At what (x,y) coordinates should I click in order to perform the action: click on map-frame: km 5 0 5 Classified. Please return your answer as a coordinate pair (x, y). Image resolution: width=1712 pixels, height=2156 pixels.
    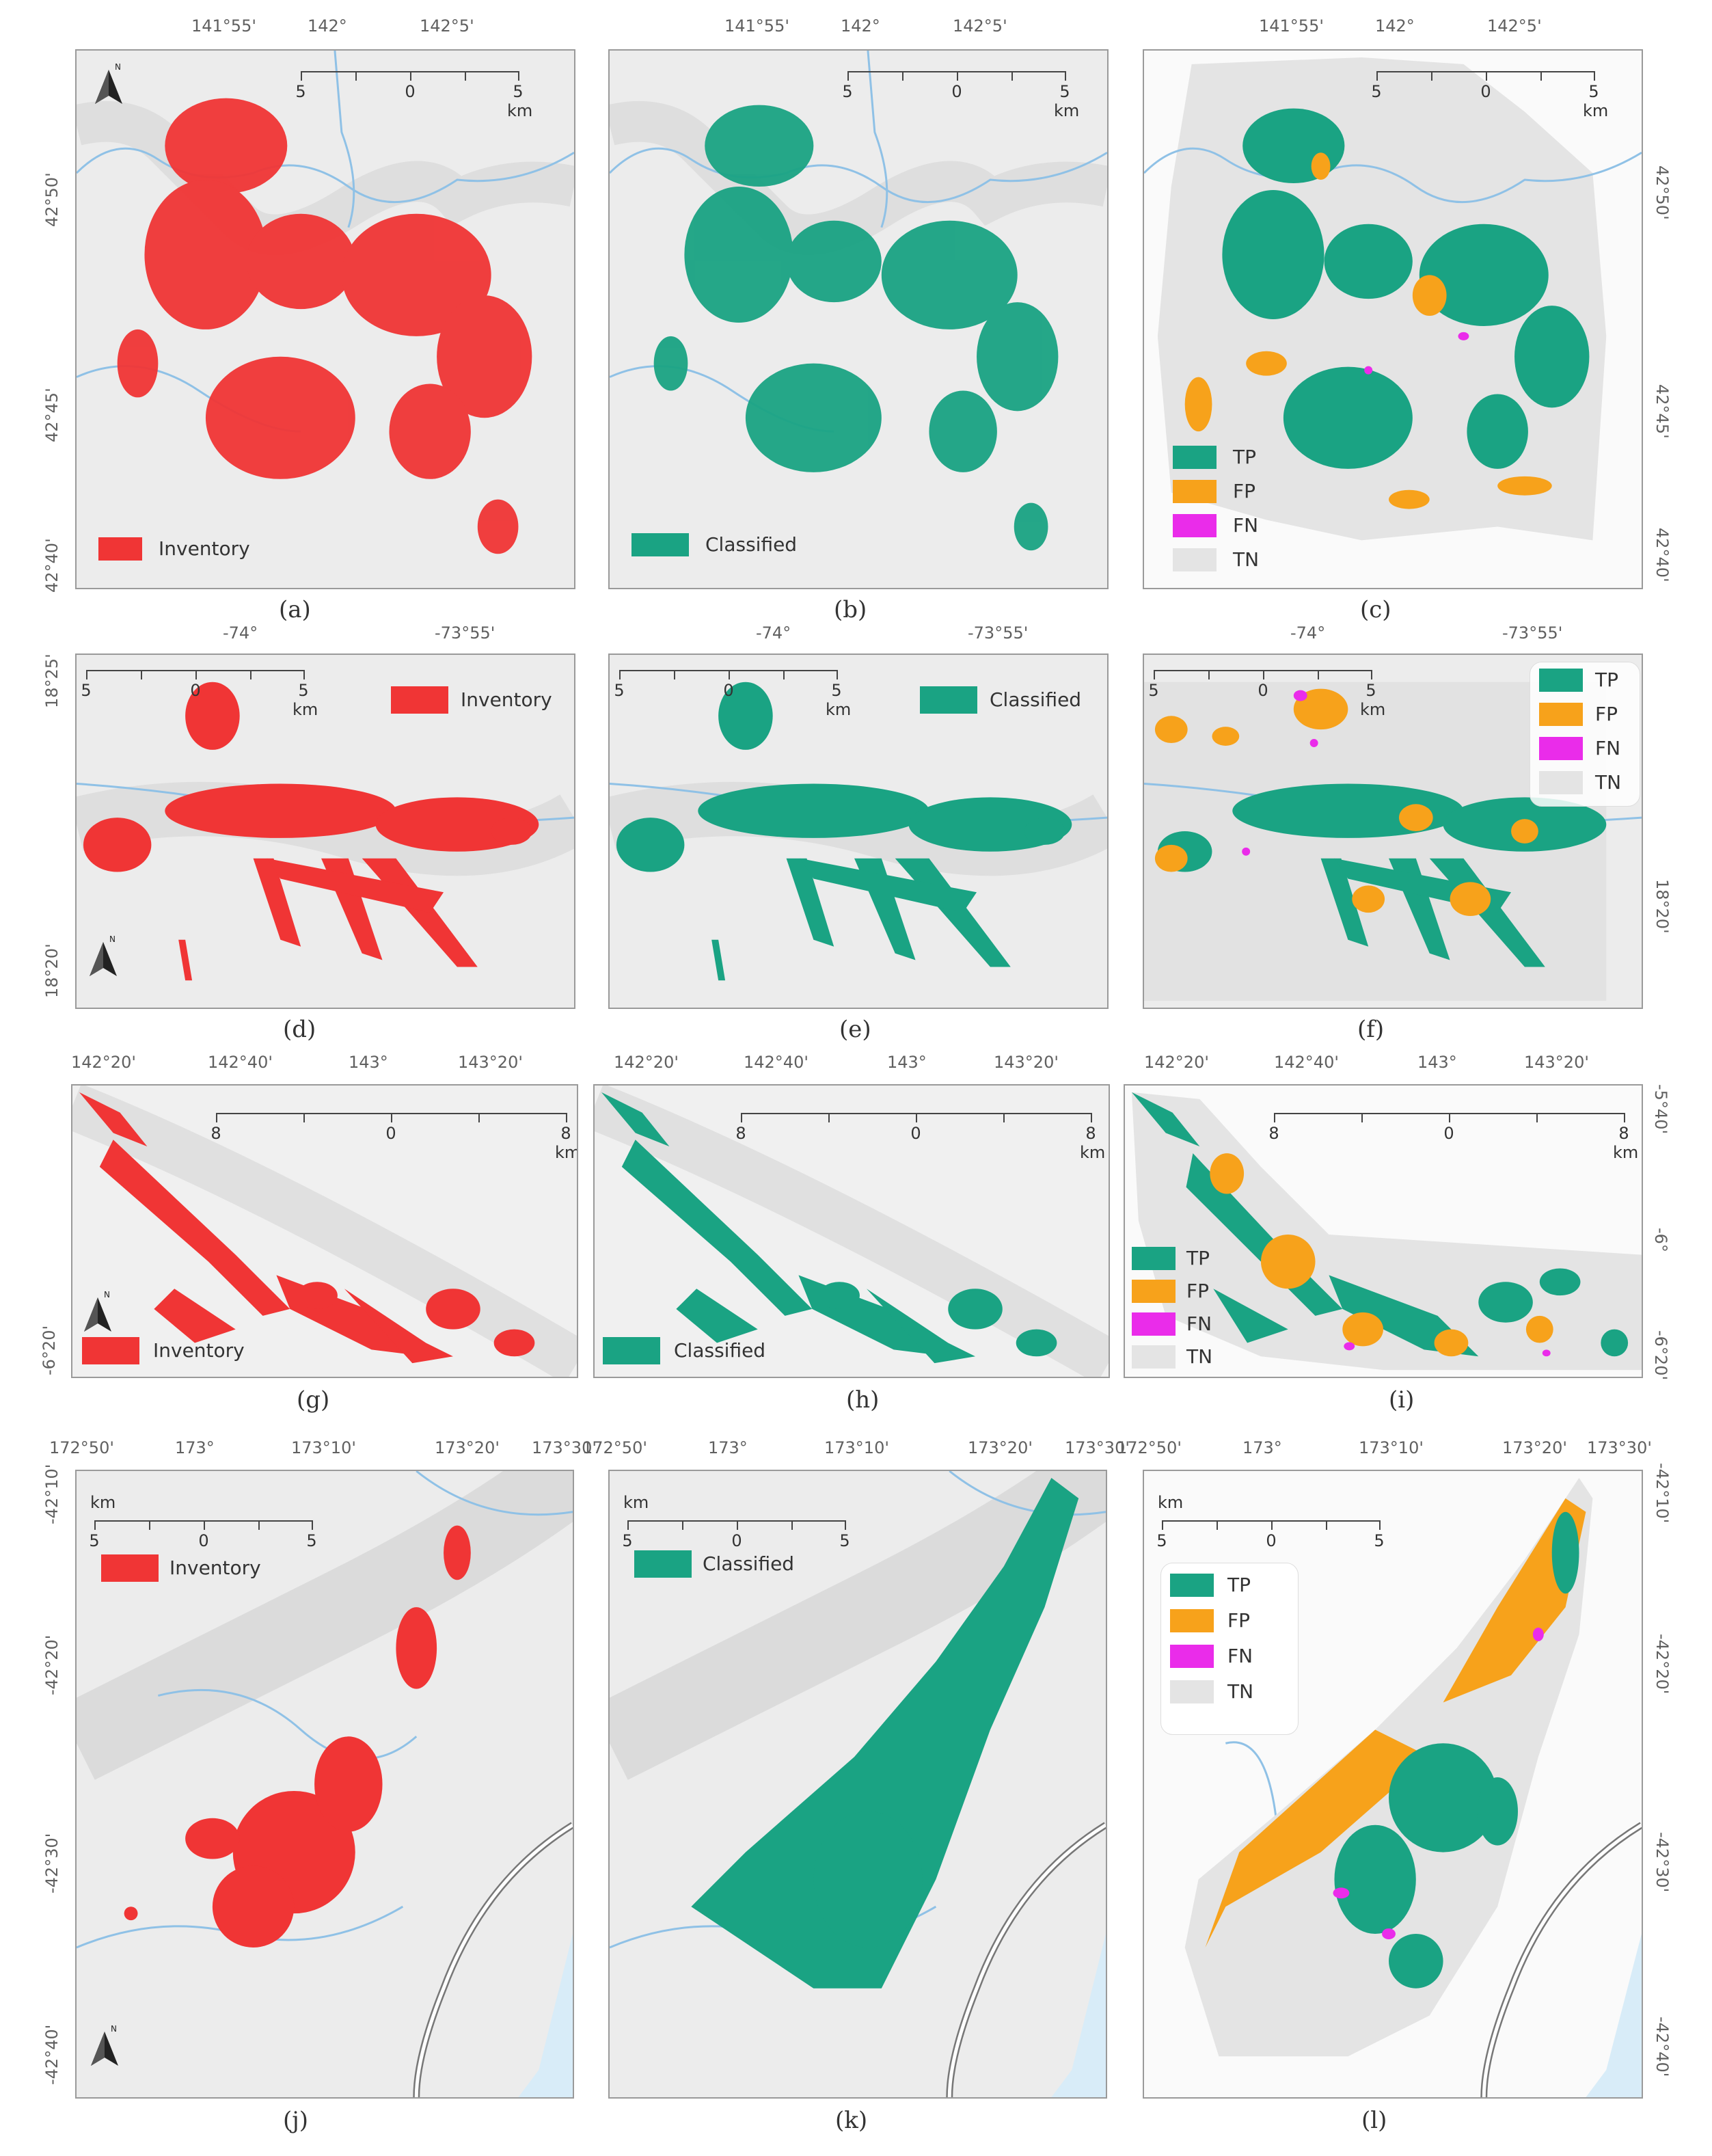
    Looking at the image, I should click on (857, 1784).